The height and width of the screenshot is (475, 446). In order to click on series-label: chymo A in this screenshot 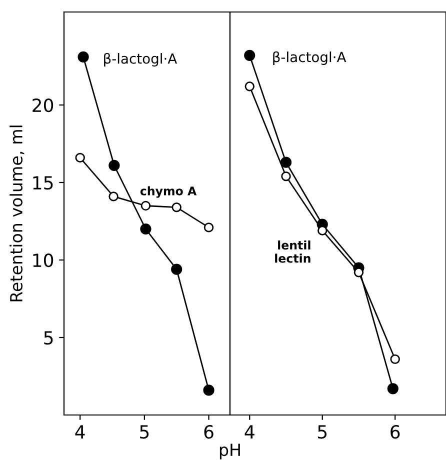, I will do `click(168, 192)`.